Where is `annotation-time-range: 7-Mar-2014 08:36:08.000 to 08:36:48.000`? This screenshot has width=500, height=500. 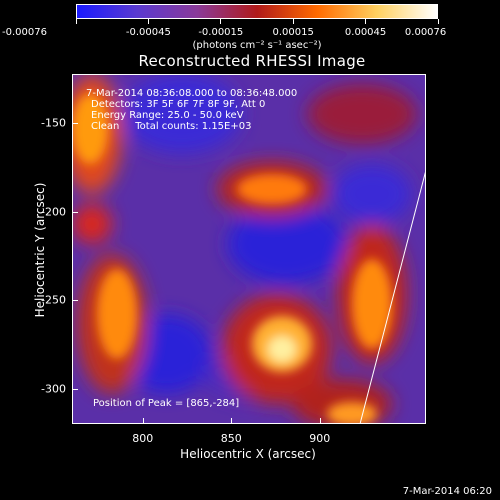
annotation-time-range: 7-Mar-2014 08:36:08.000 to 08:36:48.000 is located at coordinates (192, 93).